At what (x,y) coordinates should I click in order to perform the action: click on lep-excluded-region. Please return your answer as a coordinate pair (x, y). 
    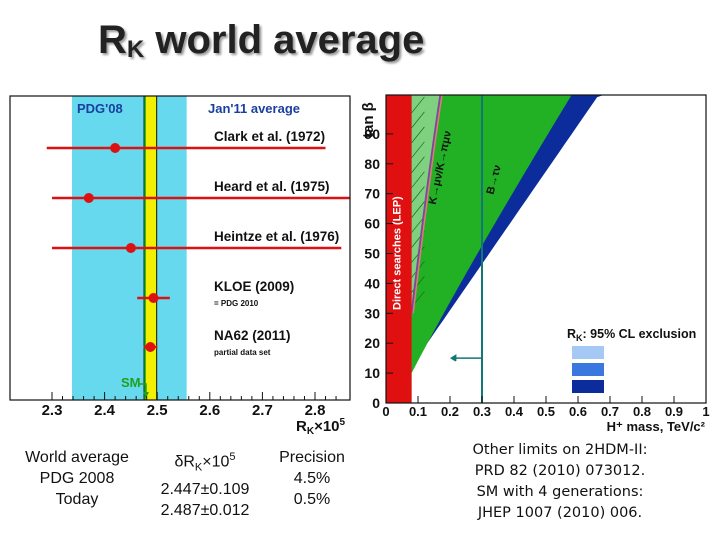
    Looking at the image, I should click on (399, 249).